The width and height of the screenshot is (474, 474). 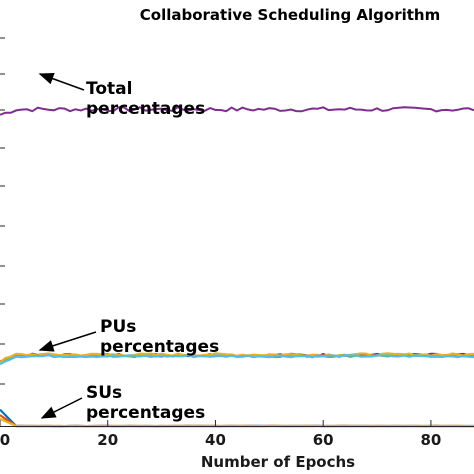 I want to click on annotation-label: Total, so click(x=109, y=89).